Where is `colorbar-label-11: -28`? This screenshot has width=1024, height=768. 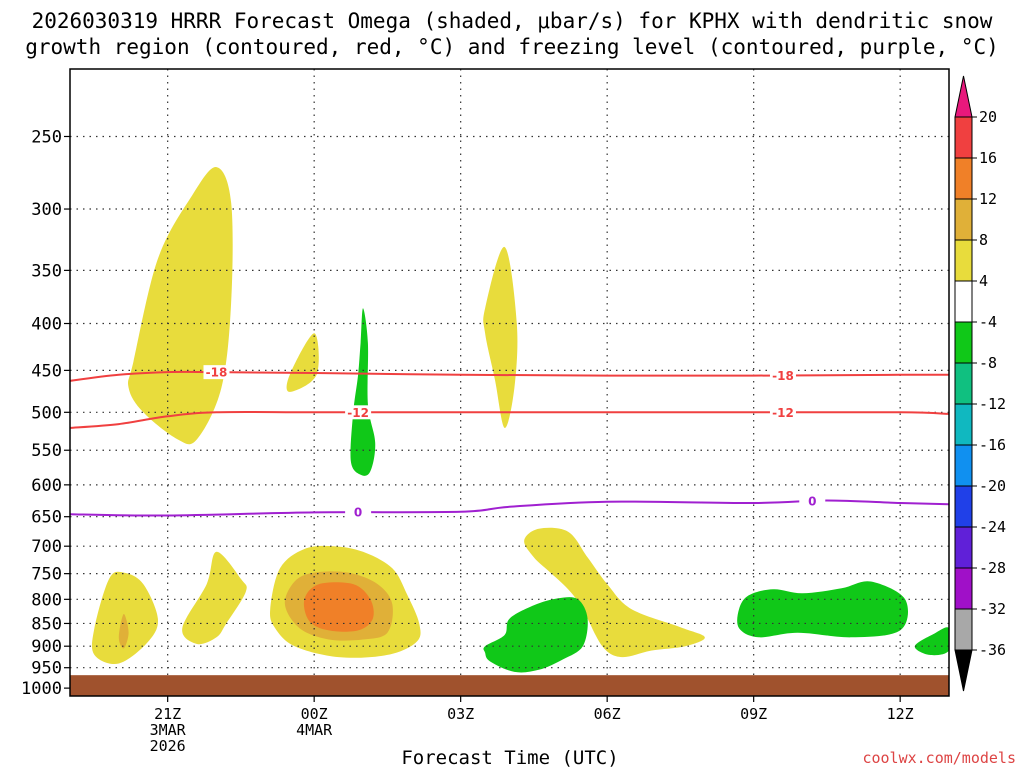
colorbar-label-11: -28 is located at coordinates (992, 568).